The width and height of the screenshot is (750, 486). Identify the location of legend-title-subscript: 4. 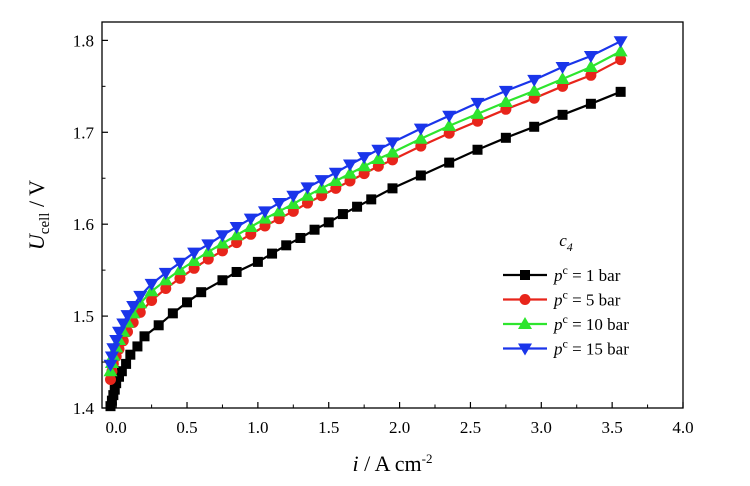
(570, 247).